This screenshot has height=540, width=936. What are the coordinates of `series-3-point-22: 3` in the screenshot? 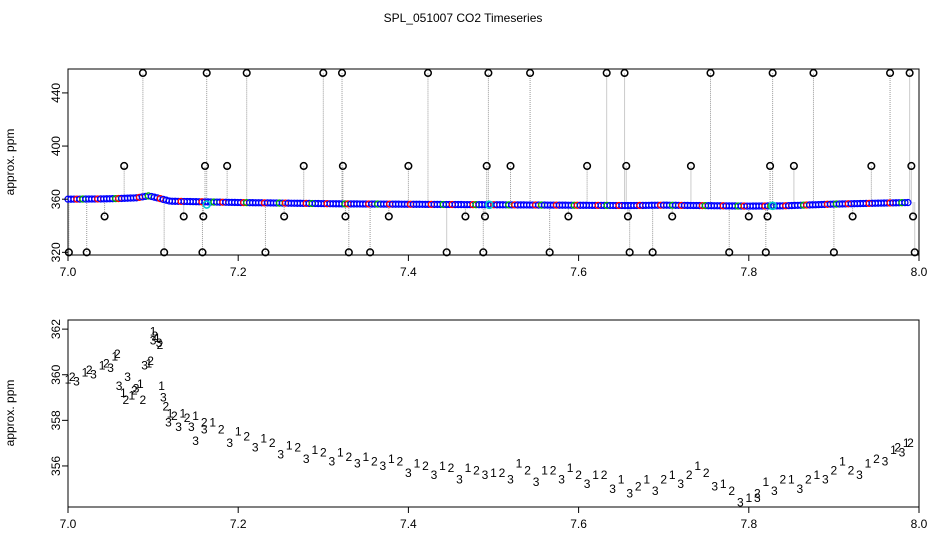 It's located at (408, 473).